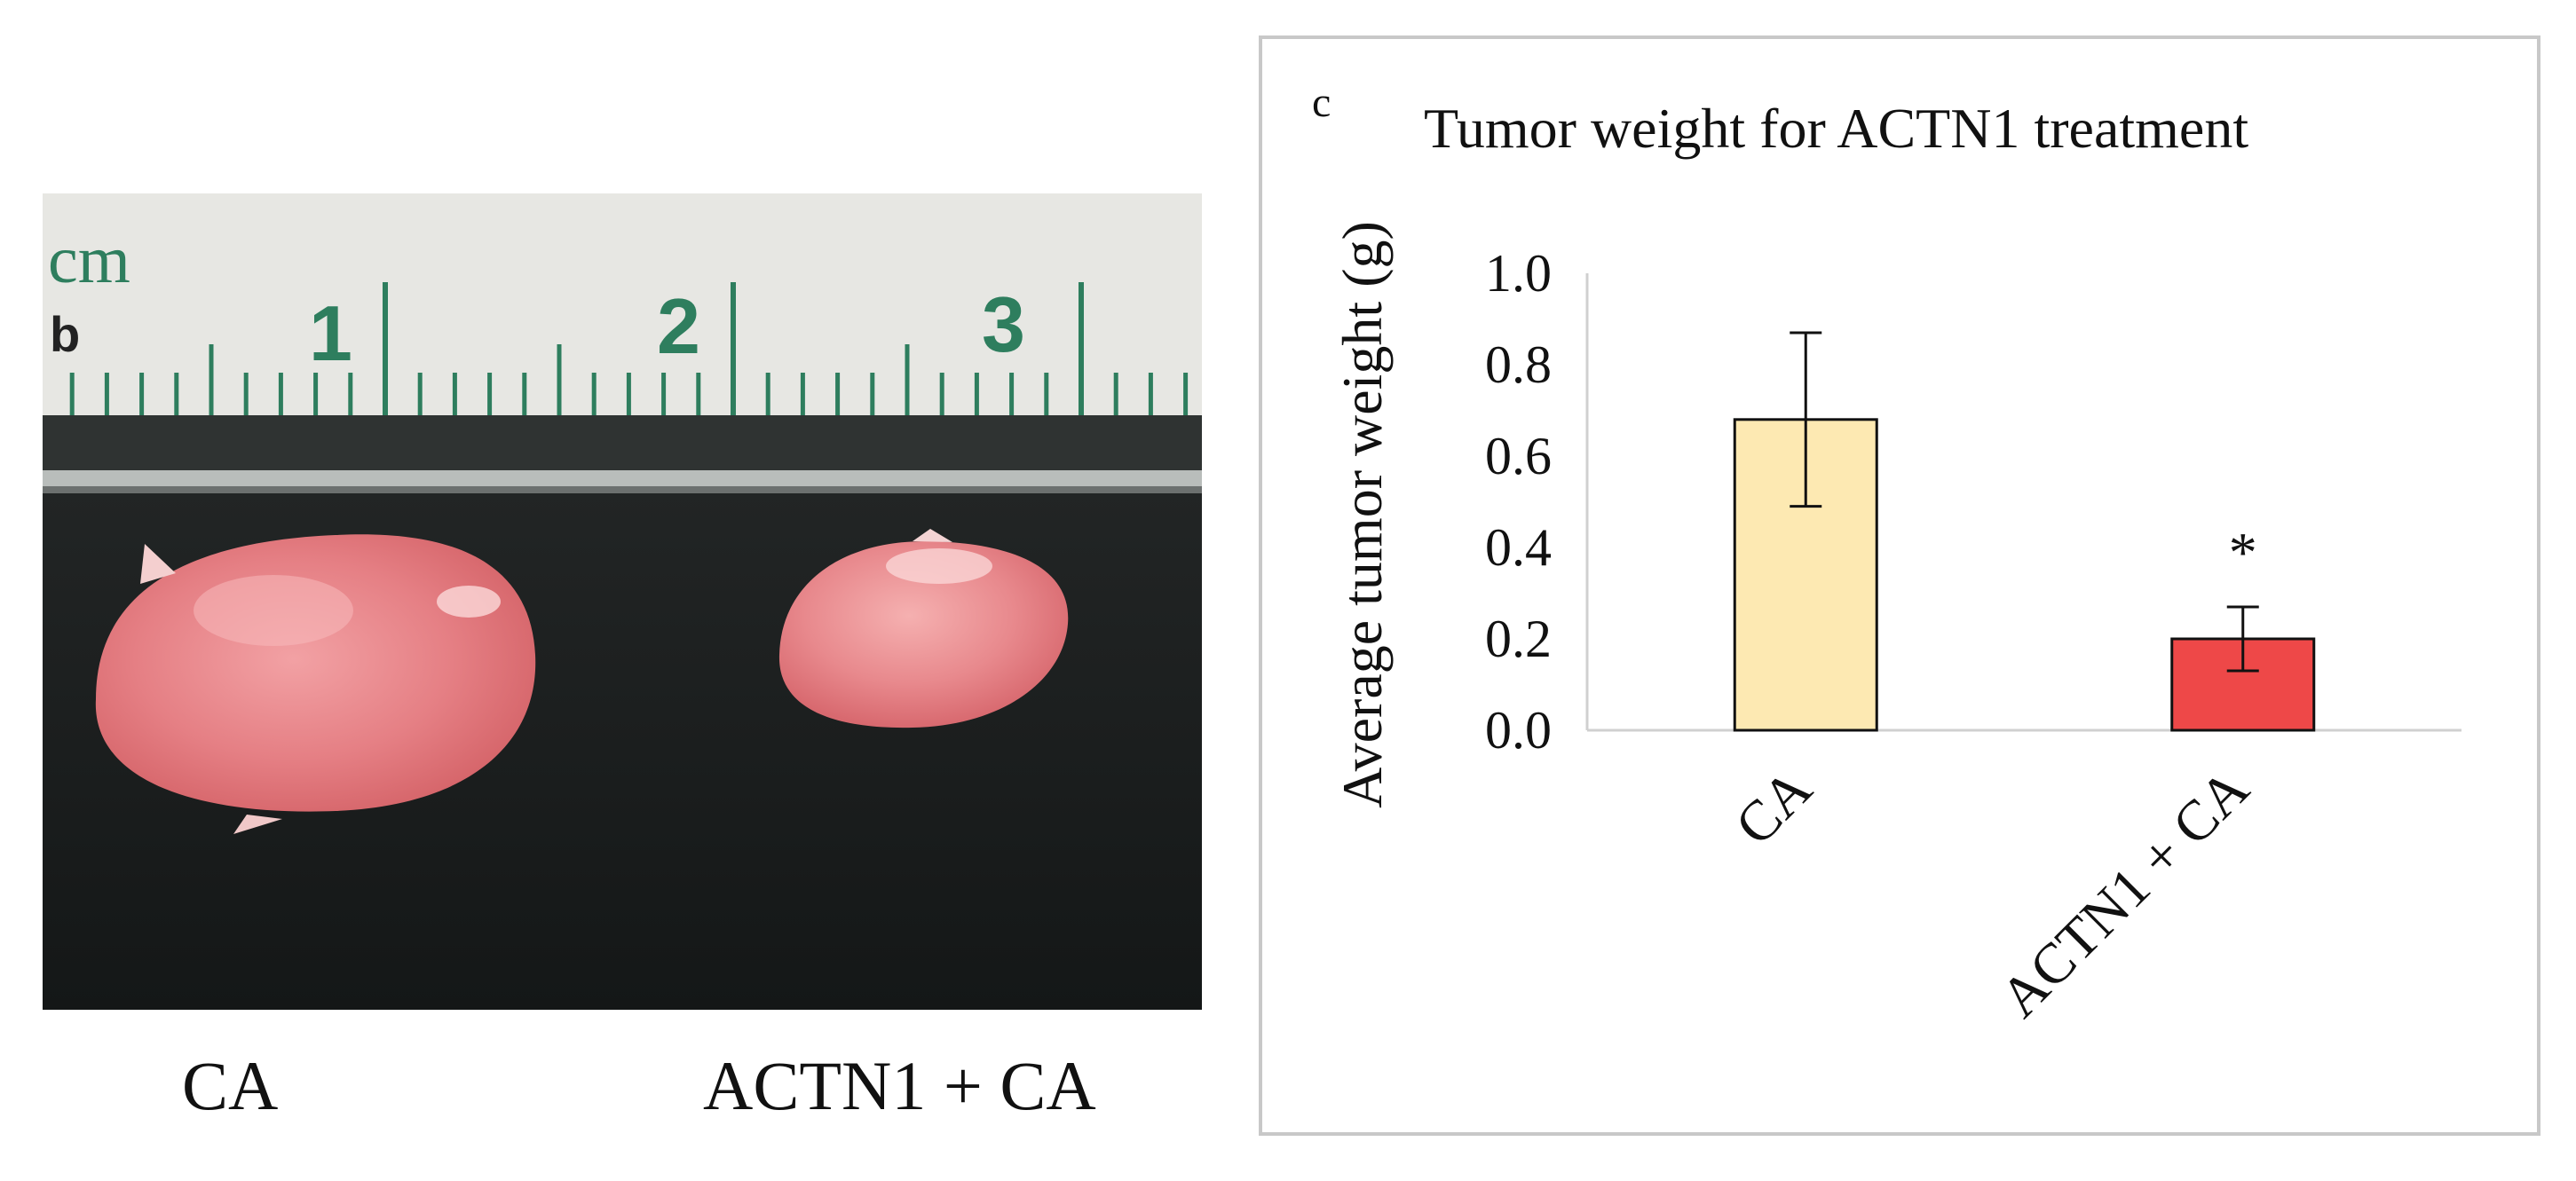 The image size is (2576, 1181). I want to click on x-tick-labels: CA ACTN1 + CA, so click(1992, 893).